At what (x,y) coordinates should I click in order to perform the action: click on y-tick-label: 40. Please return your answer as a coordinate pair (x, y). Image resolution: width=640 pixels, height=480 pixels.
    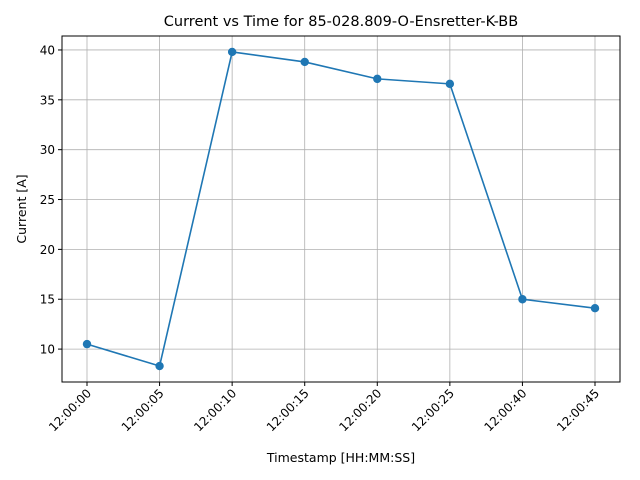
    Looking at the image, I should click on (47, 50).